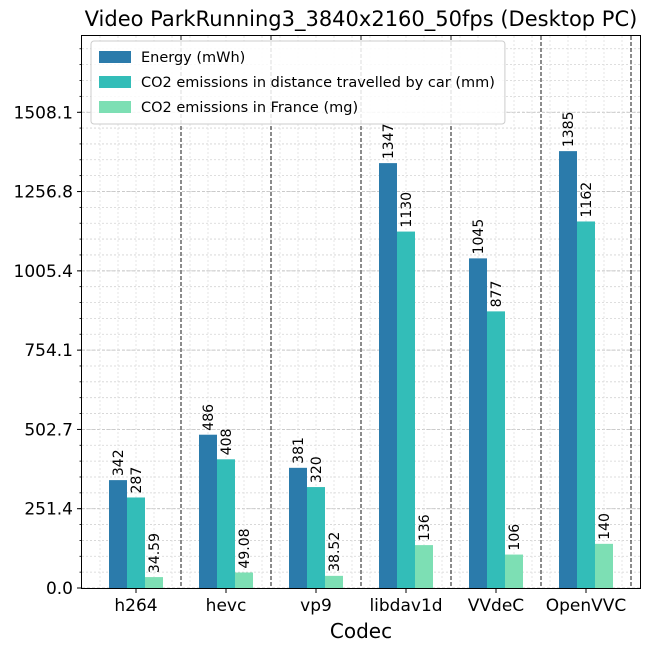  Describe the element at coordinates (569, 129) in the screenshot. I see `bar-value-label: 1385` at that location.